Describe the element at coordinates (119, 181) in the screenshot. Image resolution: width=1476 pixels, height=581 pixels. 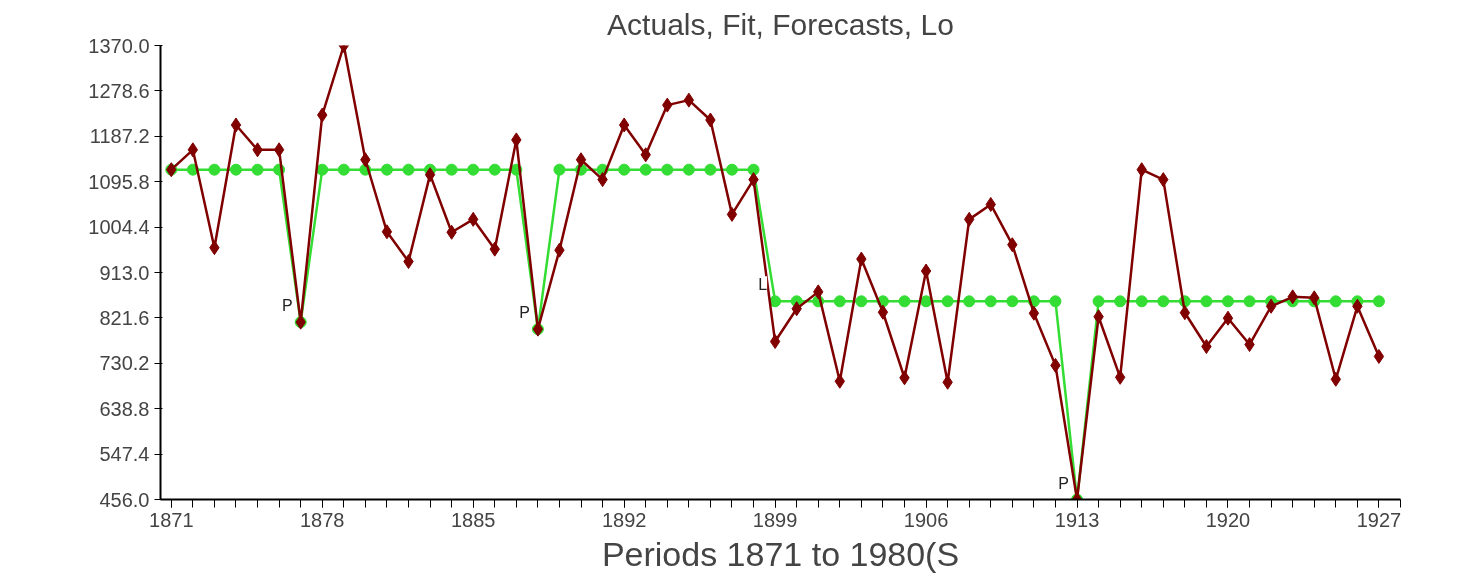
I see `y-tick-label: 1095.8` at that location.